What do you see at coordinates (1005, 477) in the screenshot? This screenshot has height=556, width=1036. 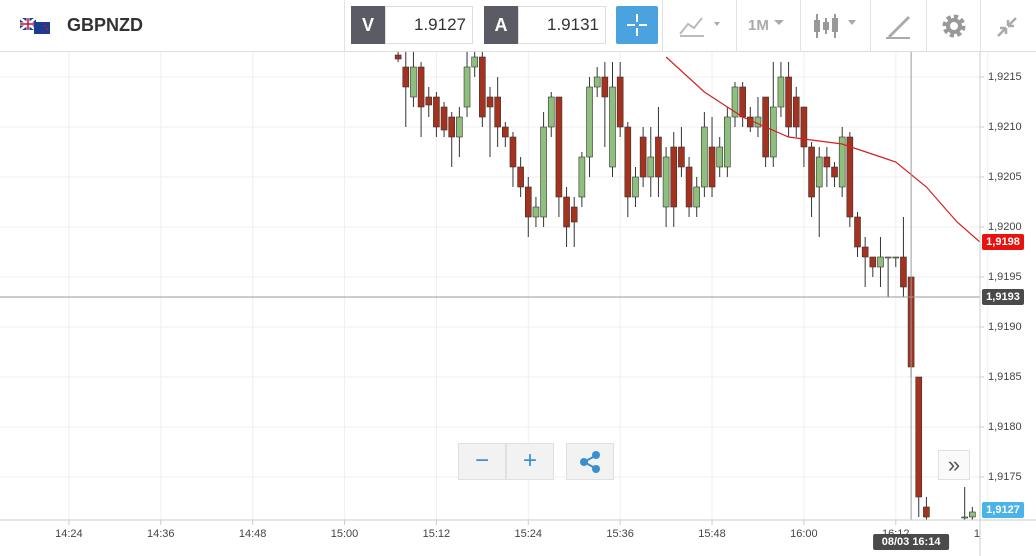 I see `y-tick-label: 1,9175` at bounding box center [1005, 477].